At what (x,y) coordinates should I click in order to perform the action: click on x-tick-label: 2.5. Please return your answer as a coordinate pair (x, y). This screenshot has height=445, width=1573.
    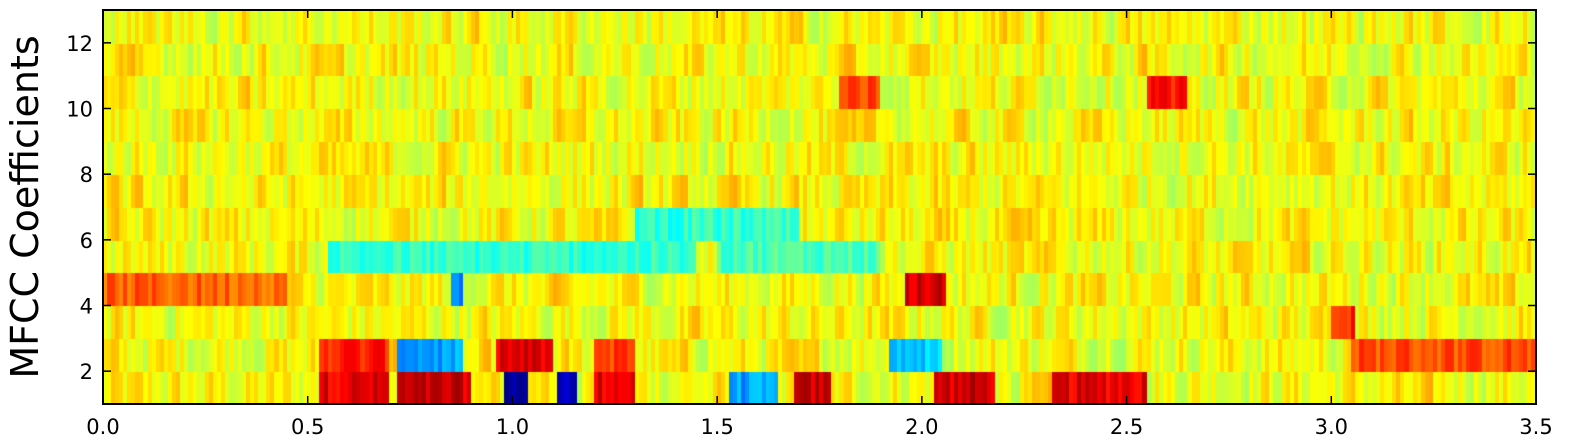
    Looking at the image, I should click on (1126, 427).